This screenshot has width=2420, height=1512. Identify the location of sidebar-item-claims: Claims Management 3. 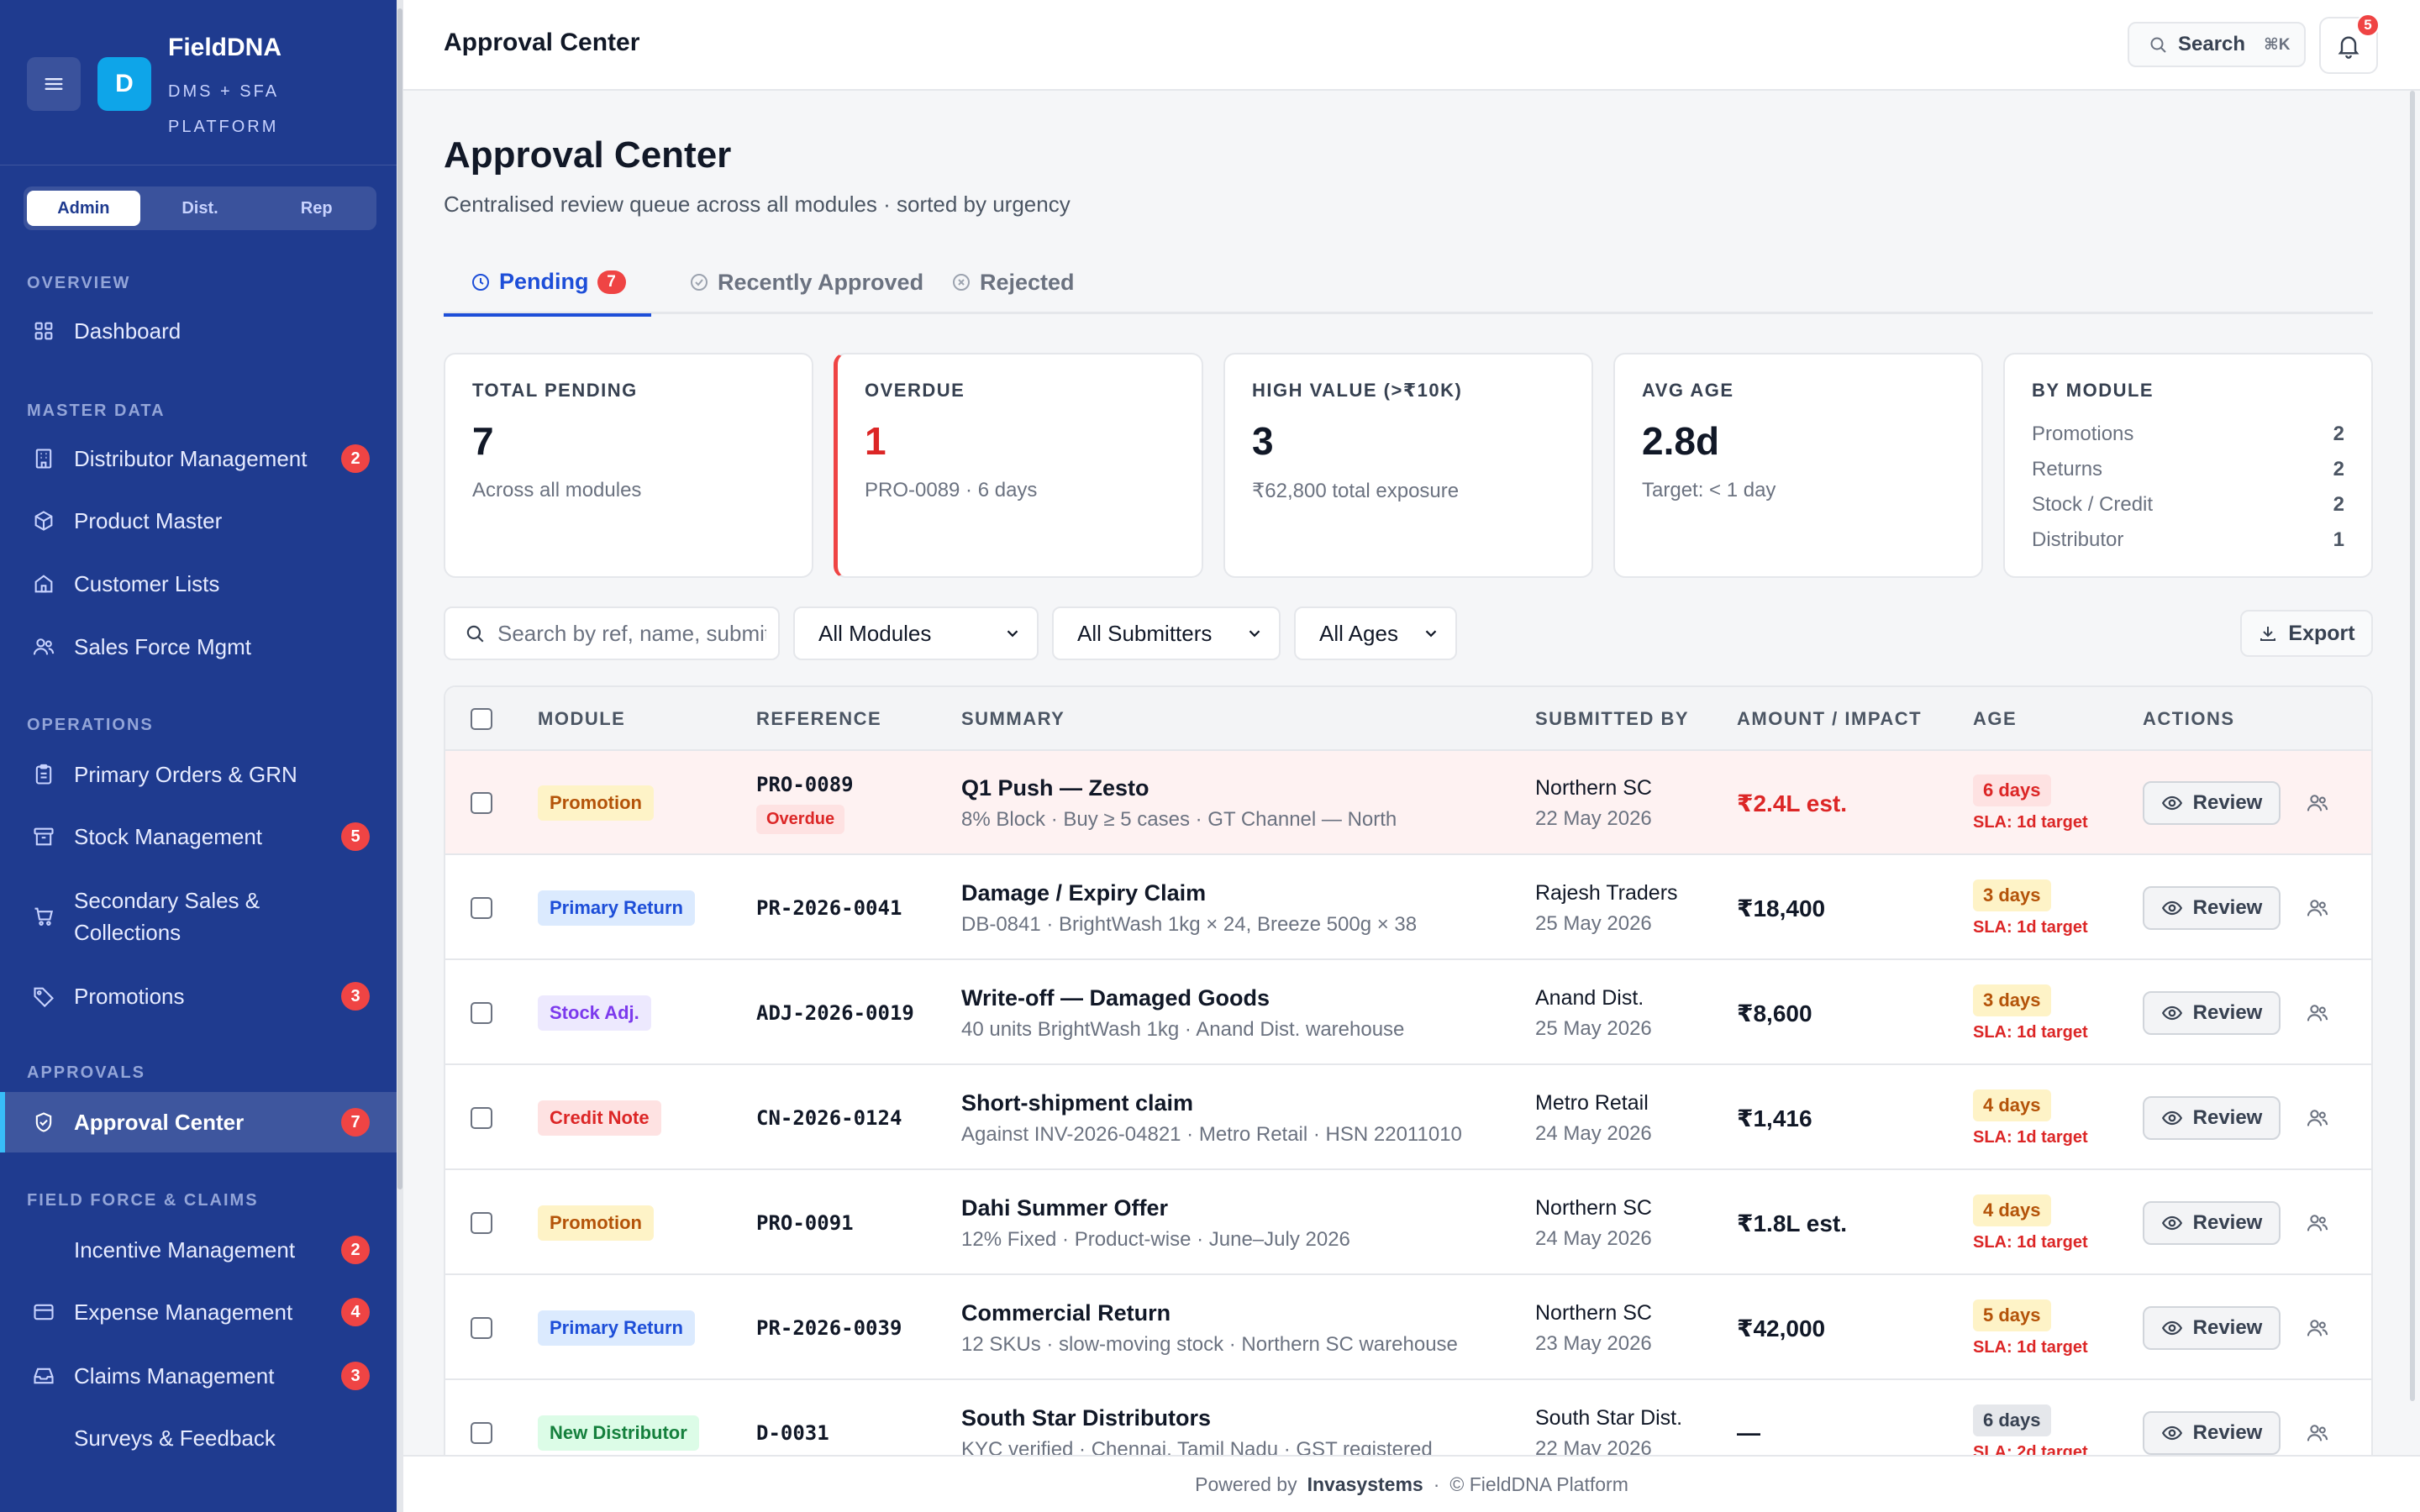
(199, 1376).